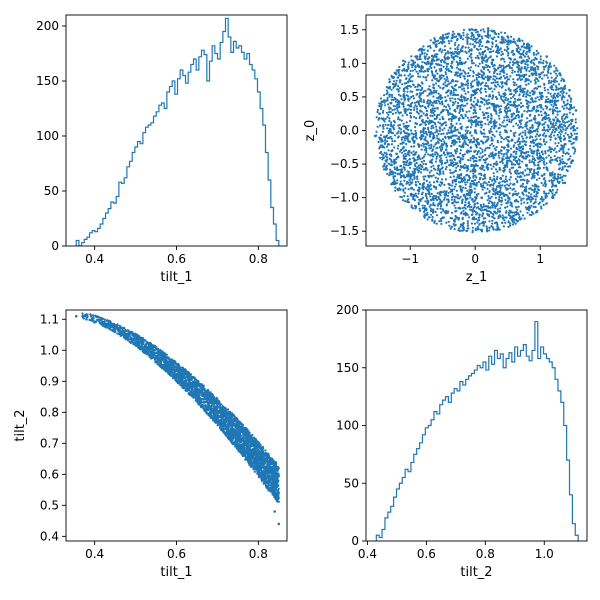  Describe the element at coordinates (310, 131) in the screenshot. I see `y-axis-label: z_0` at that location.